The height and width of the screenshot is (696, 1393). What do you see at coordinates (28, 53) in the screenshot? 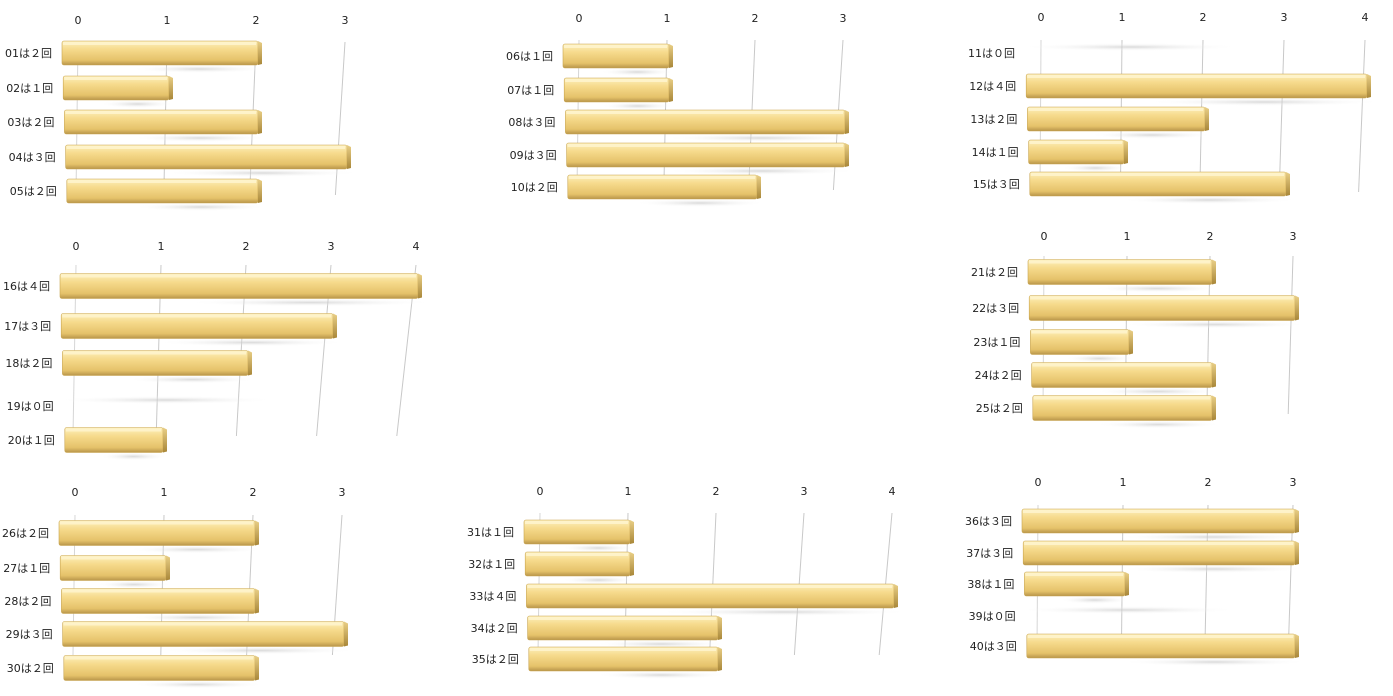
I see `category-label: 01は２回` at bounding box center [28, 53].